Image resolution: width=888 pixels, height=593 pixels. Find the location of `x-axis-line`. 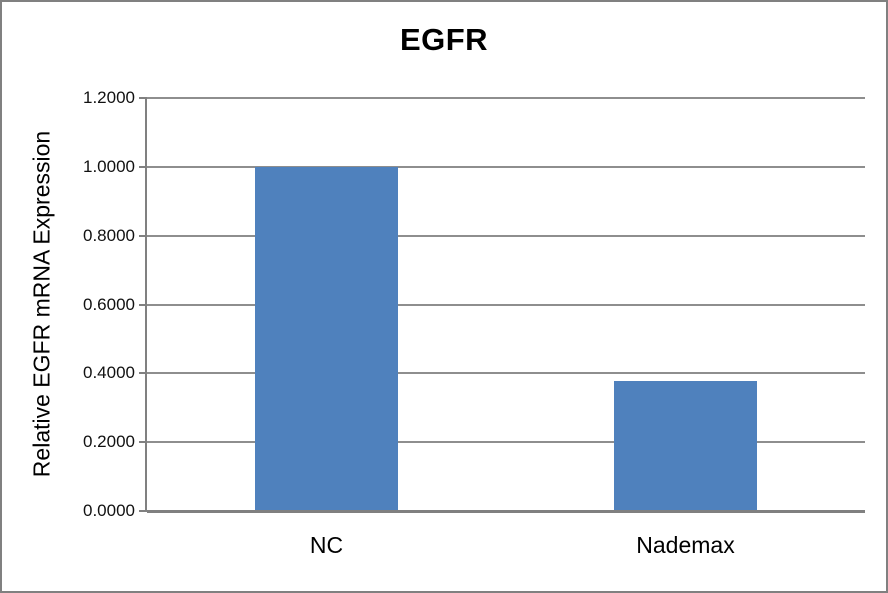

x-axis-line is located at coordinates (506, 511).